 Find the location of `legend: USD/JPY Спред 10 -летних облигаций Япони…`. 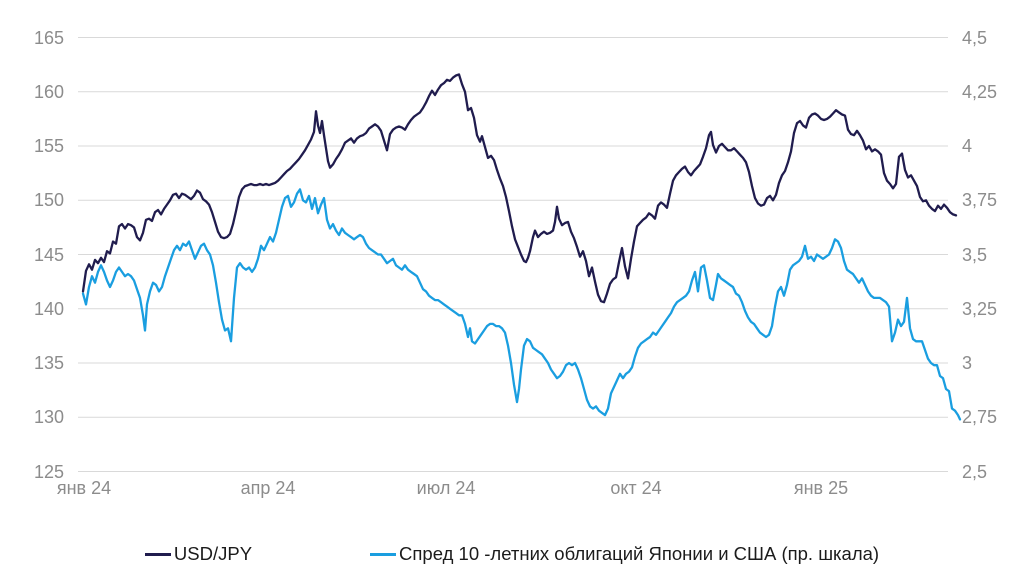

legend: USD/JPY Спред 10 -летних облигаций Япони… is located at coordinates (512, 554).